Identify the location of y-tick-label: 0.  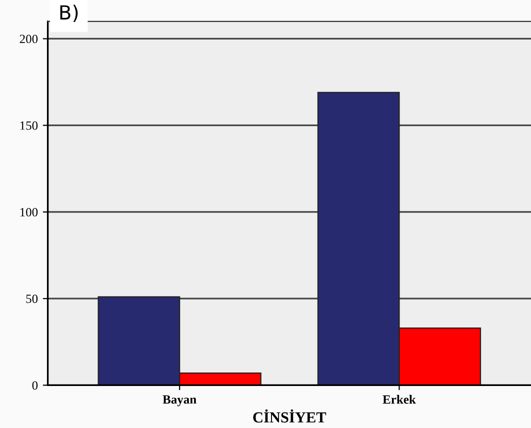
(35, 385).